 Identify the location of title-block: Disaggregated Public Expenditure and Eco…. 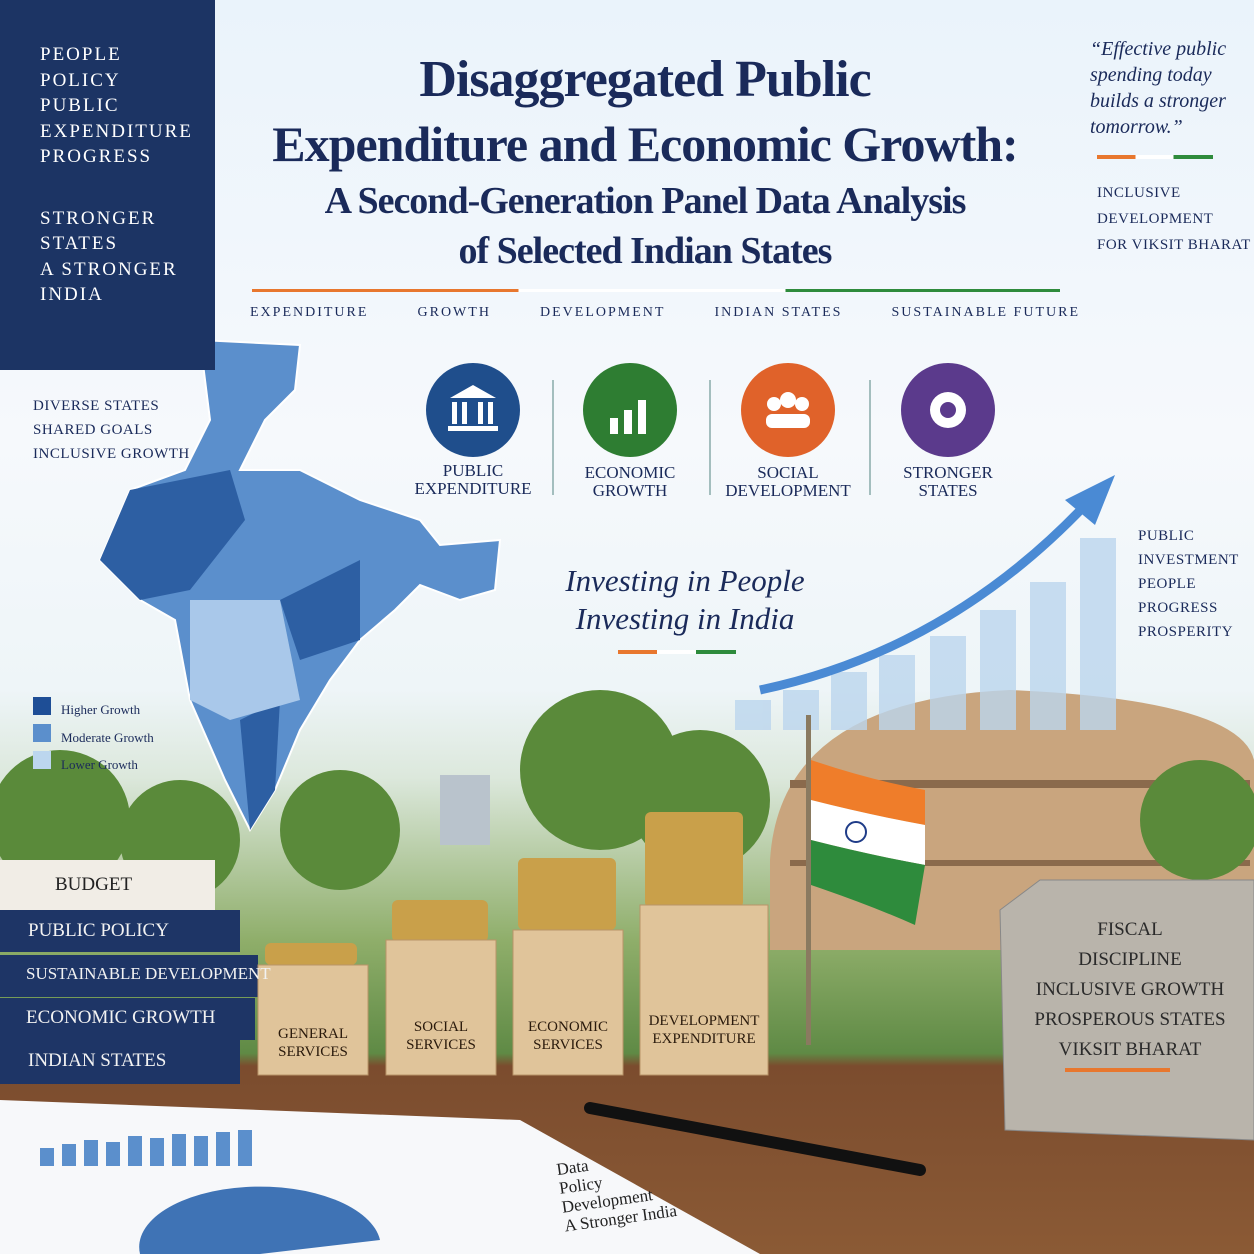
(645, 162).